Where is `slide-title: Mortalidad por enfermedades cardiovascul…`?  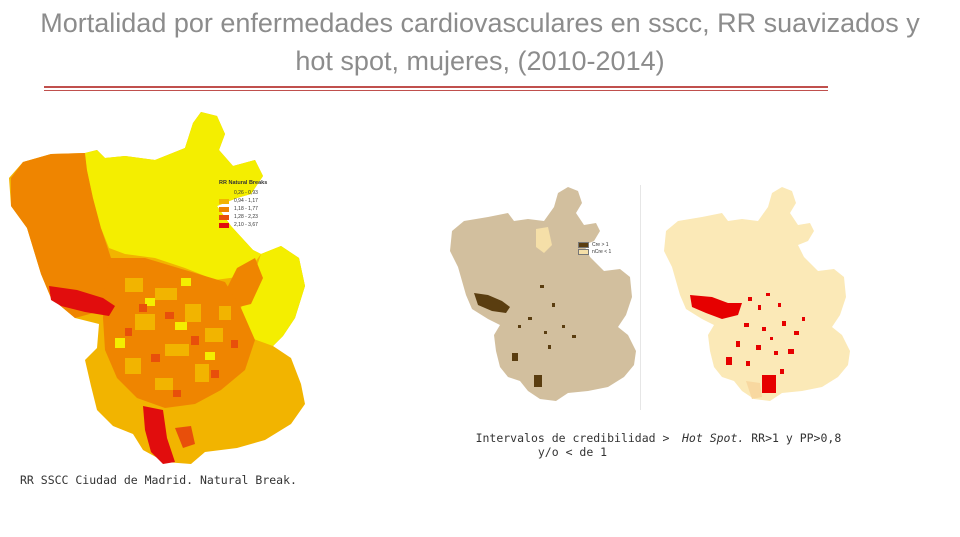 slide-title: Mortalidad por enfermedades cardiovascul… is located at coordinates (480, 42).